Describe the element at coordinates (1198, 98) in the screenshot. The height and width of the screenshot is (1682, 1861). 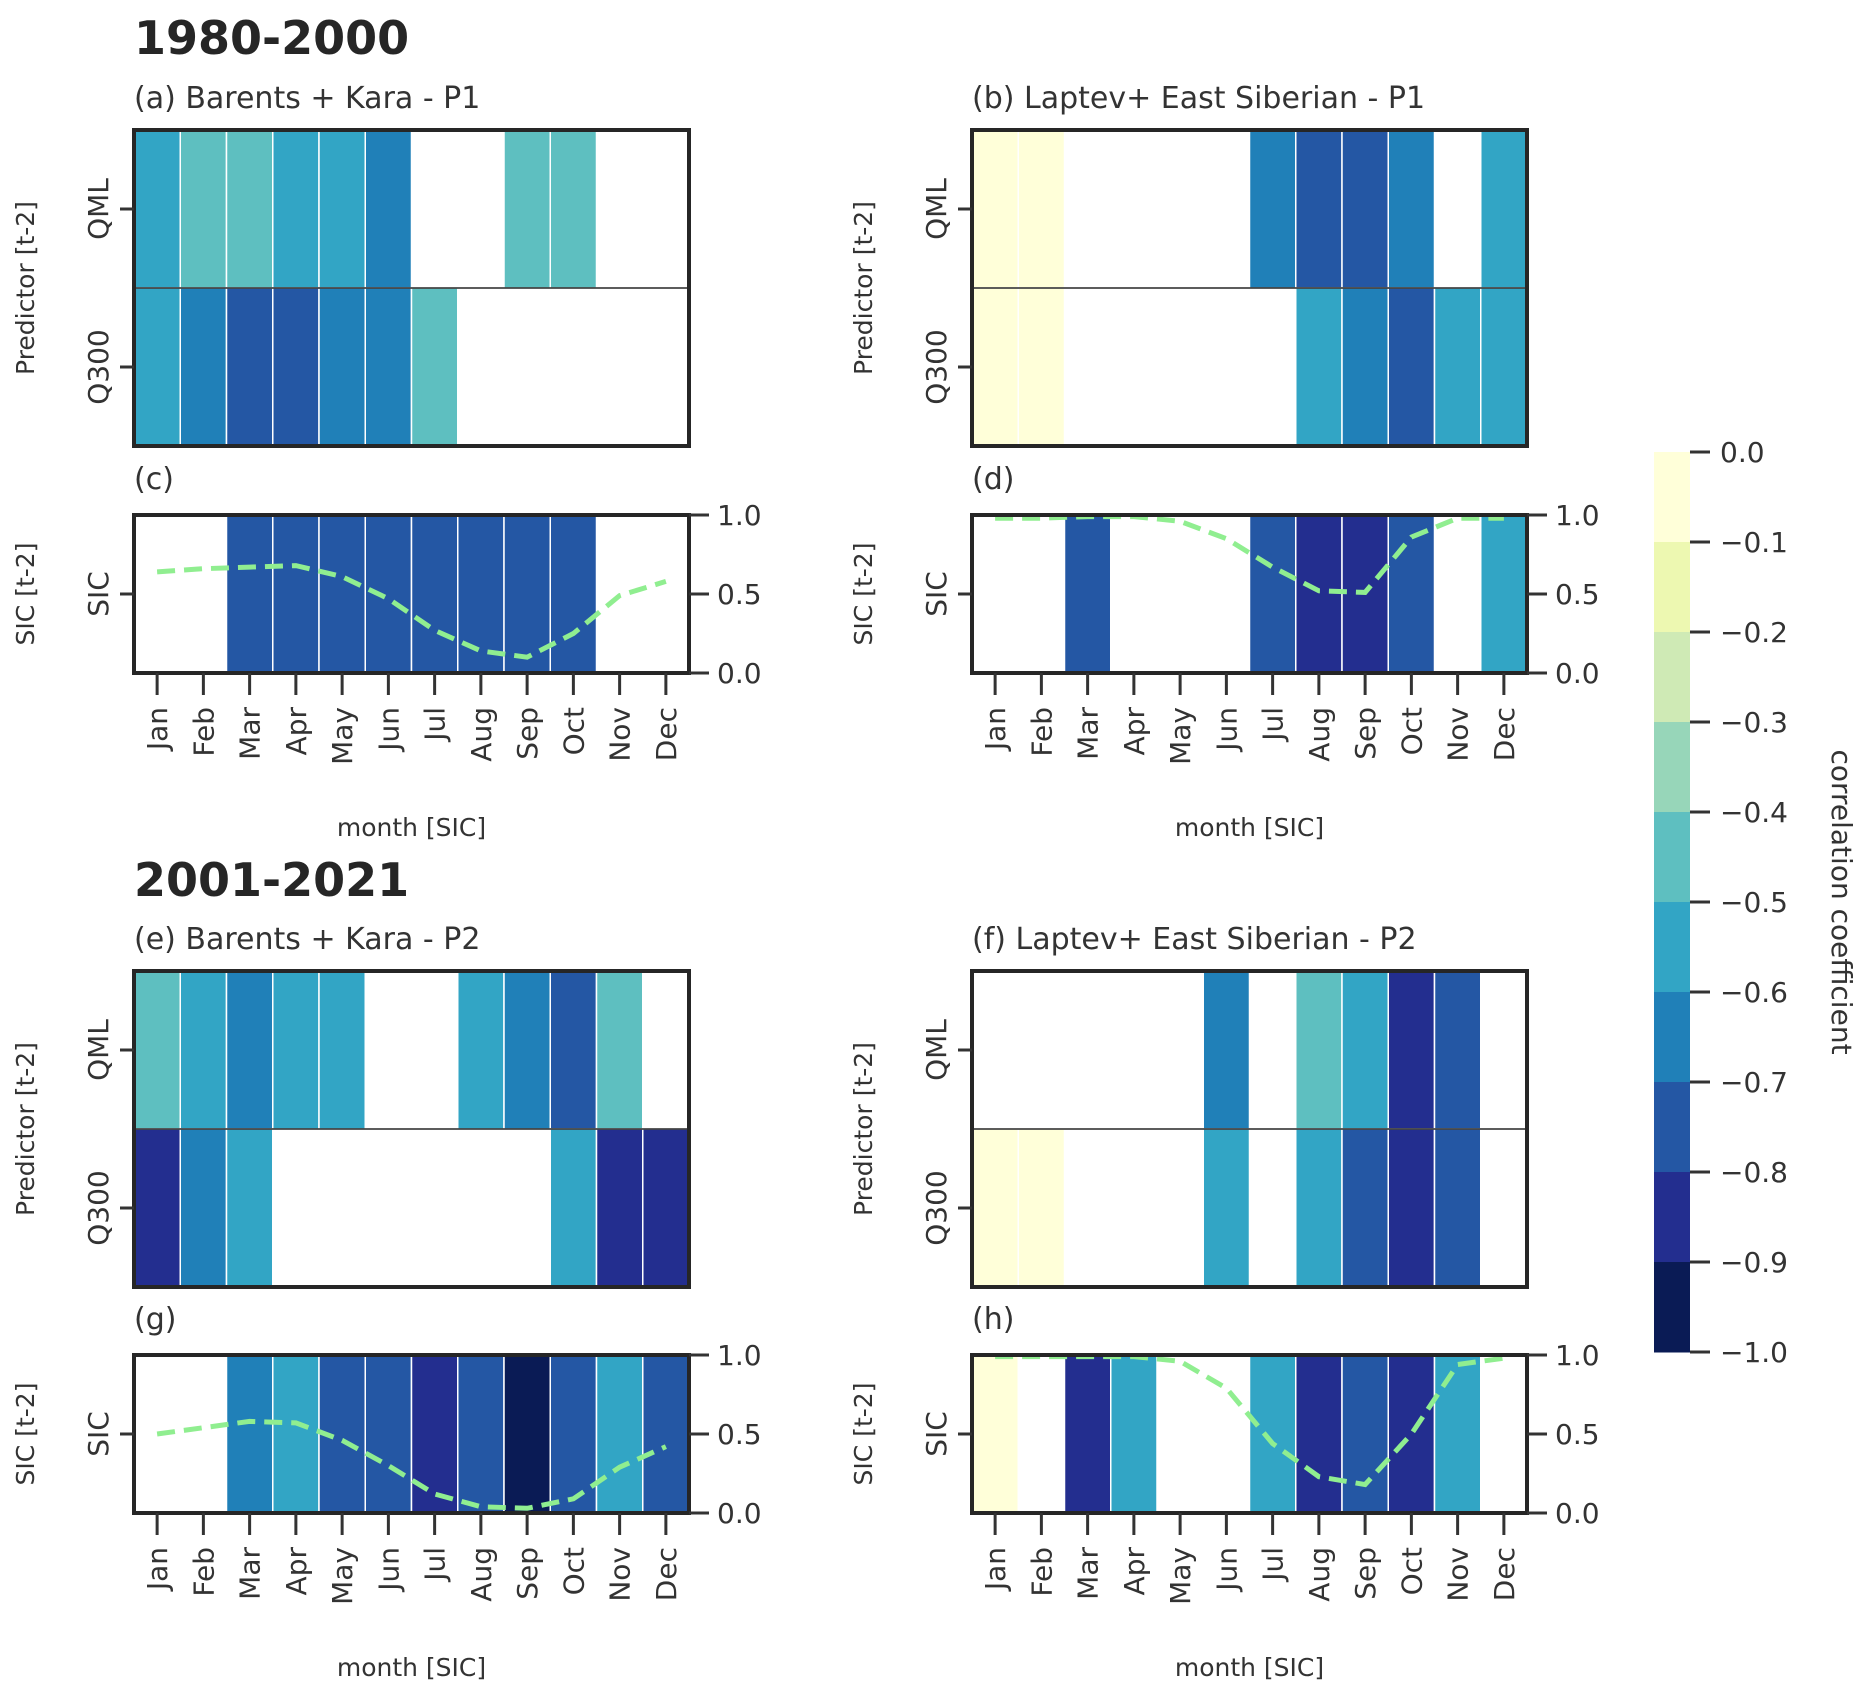
I see `panel-title-b: (b) Laptev+ East Siberian - P1` at that location.